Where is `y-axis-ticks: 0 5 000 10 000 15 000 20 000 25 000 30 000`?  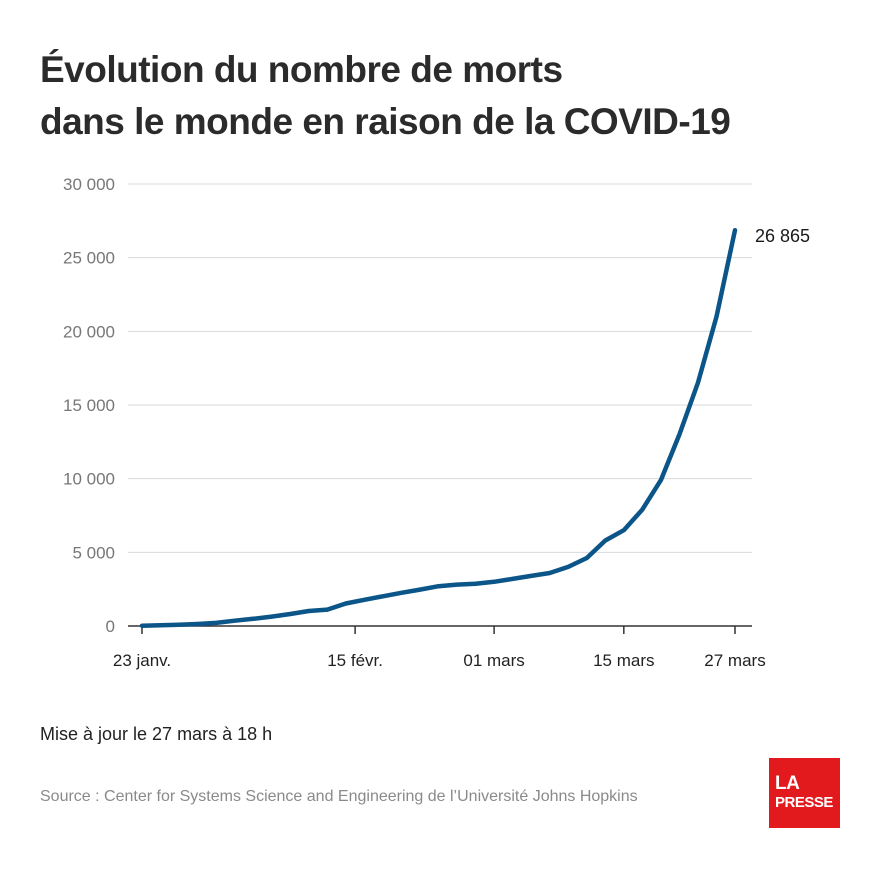 y-axis-ticks: 0 5 000 10 000 15 000 20 000 25 000 30 000 is located at coordinates (89, 405).